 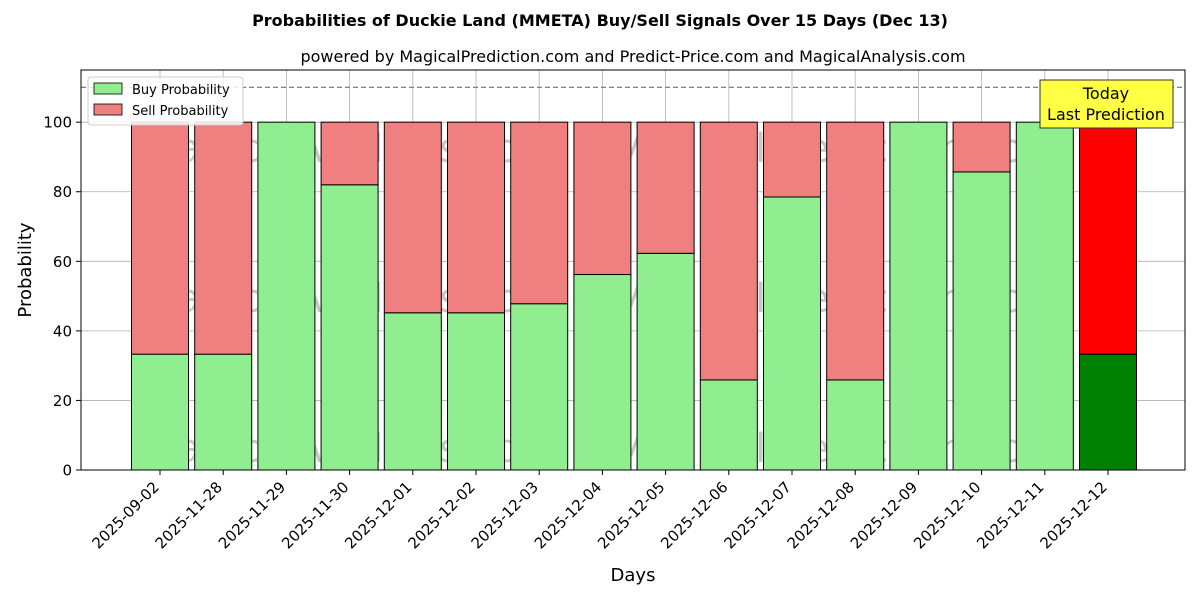 What do you see at coordinates (57, 123) in the screenshot?
I see `y-tick-label: 100` at bounding box center [57, 123].